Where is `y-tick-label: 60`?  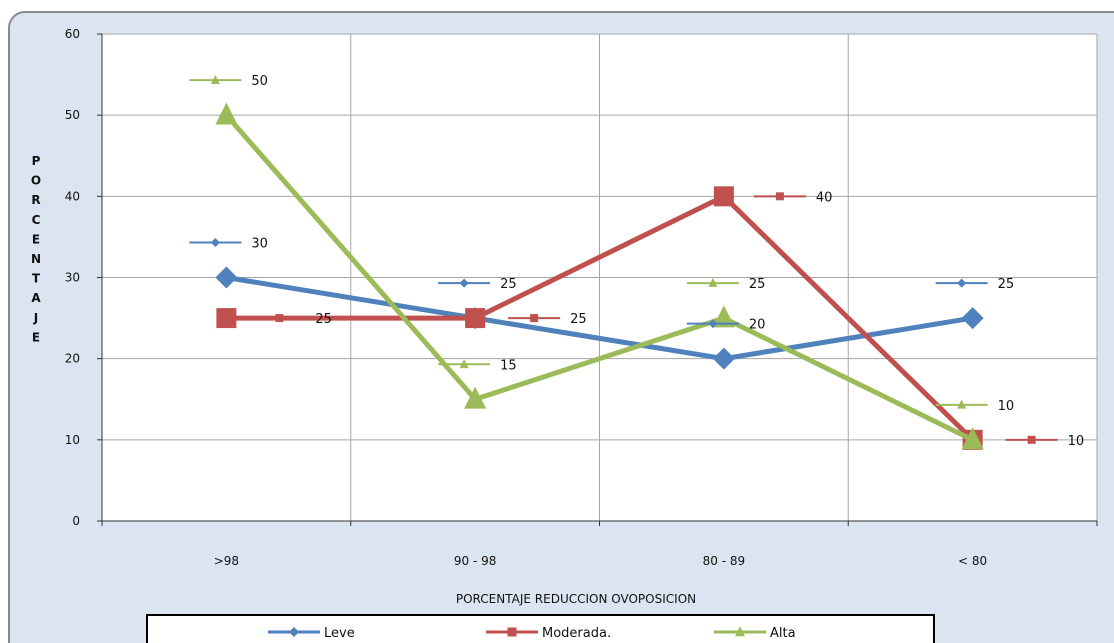
y-tick-label: 60 is located at coordinates (72, 34).